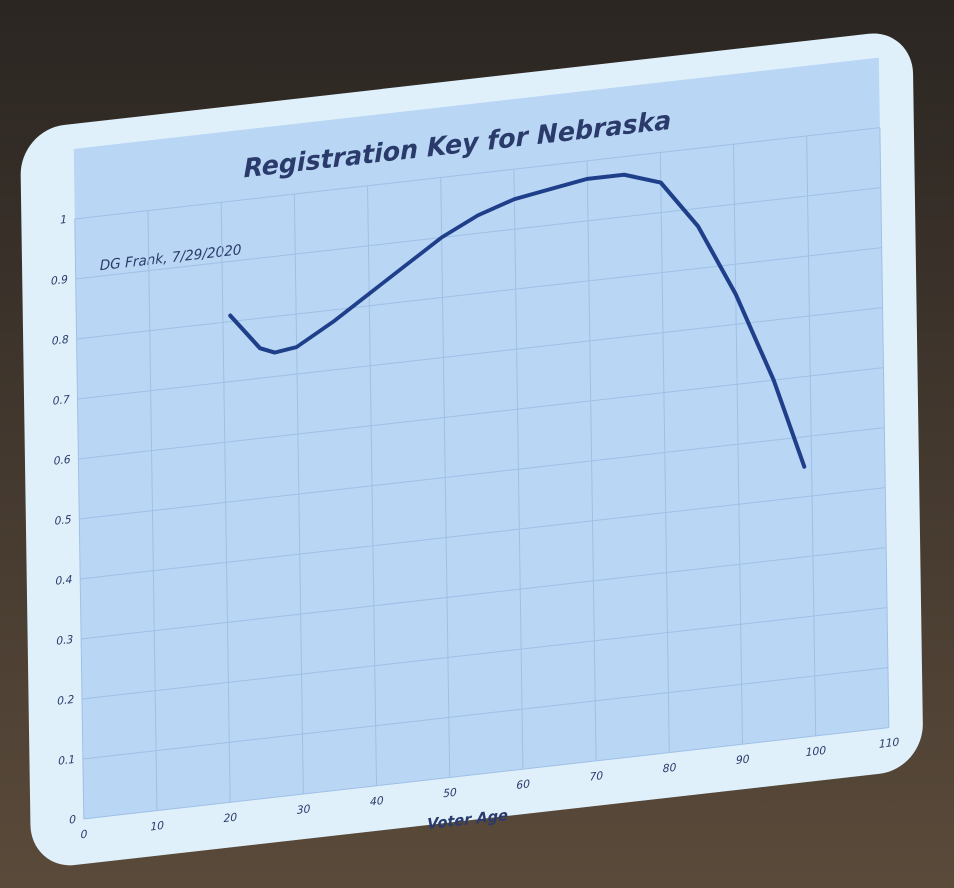  What do you see at coordinates (62, 460) in the screenshot?
I see `y-tick-label: 0.6` at bounding box center [62, 460].